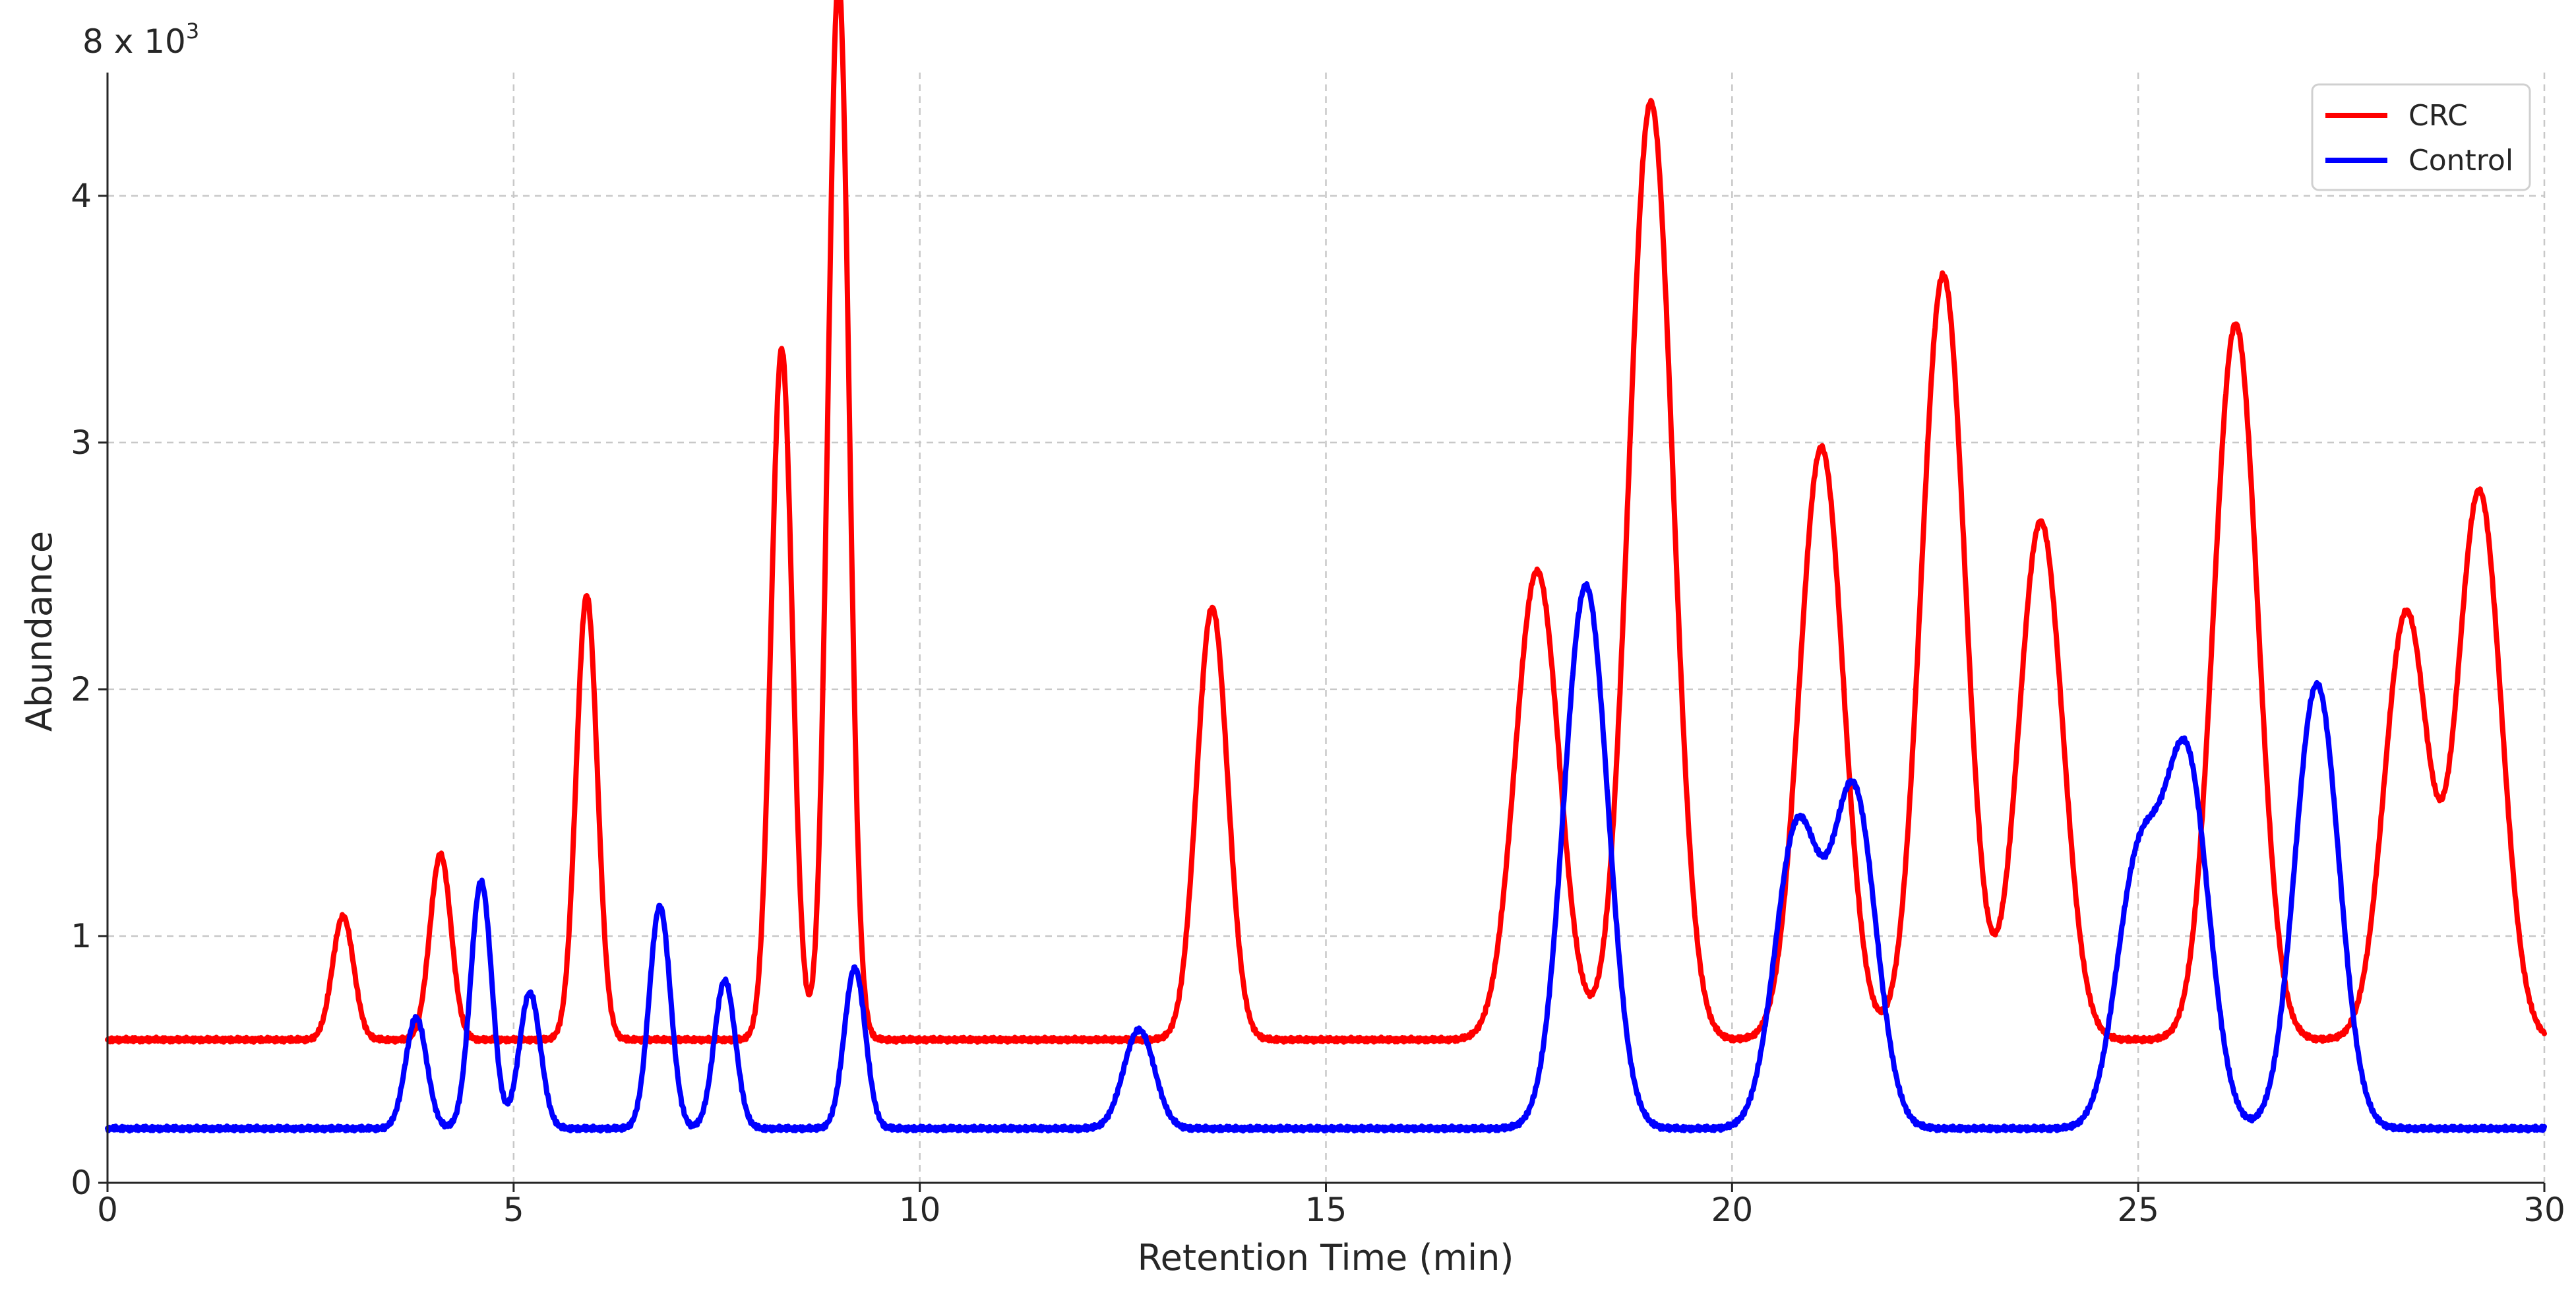 The width and height of the screenshot is (2576, 1291). Describe the element at coordinates (2460, 160) in the screenshot. I see `legend-label-control: Control` at that location.